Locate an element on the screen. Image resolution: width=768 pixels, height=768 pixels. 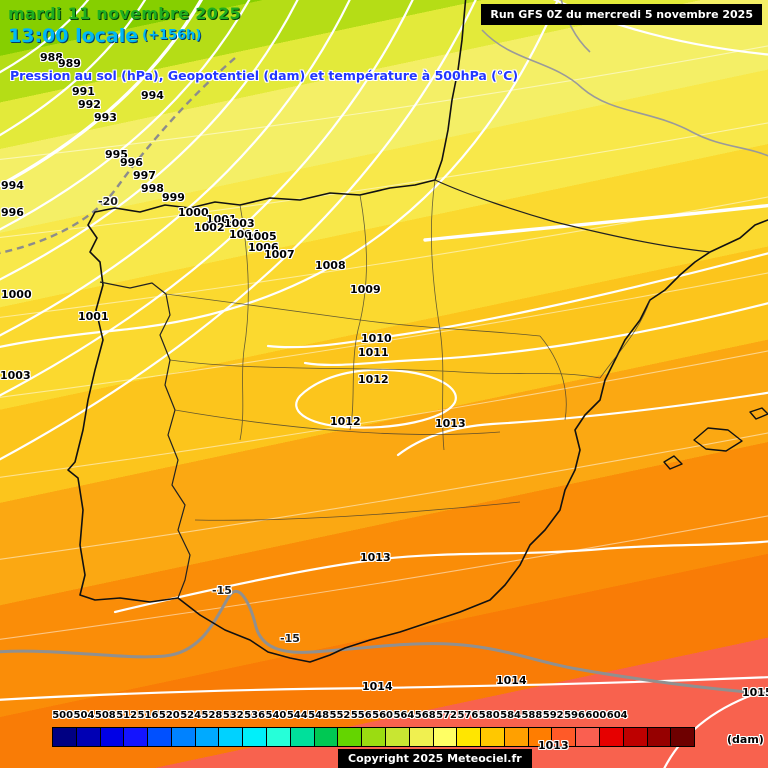
legend-value: 512 is located at coordinates (127, 715).